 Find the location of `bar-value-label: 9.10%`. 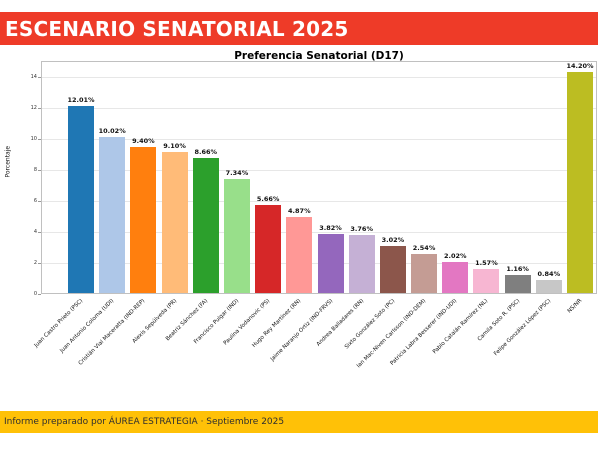

bar-value-label: 9.10% is located at coordinates (174, 145).